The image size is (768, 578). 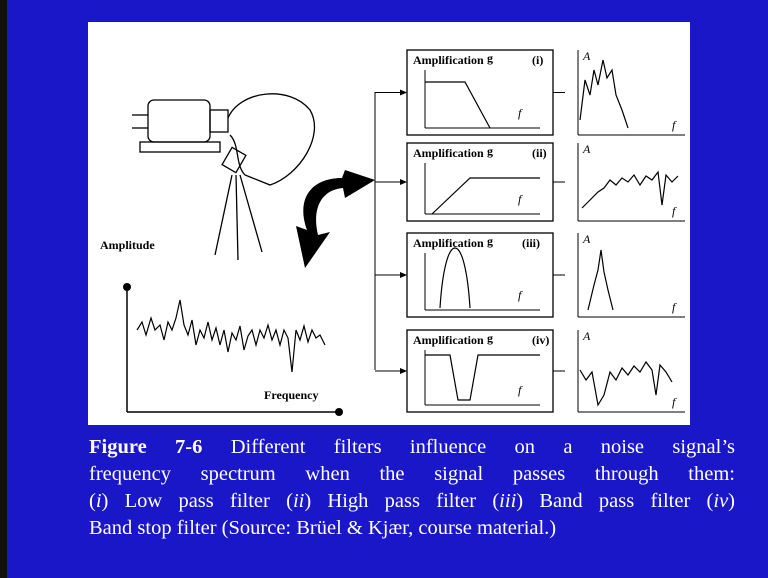 I want to click on caption-segment: iii, so click(x=508, y=501).